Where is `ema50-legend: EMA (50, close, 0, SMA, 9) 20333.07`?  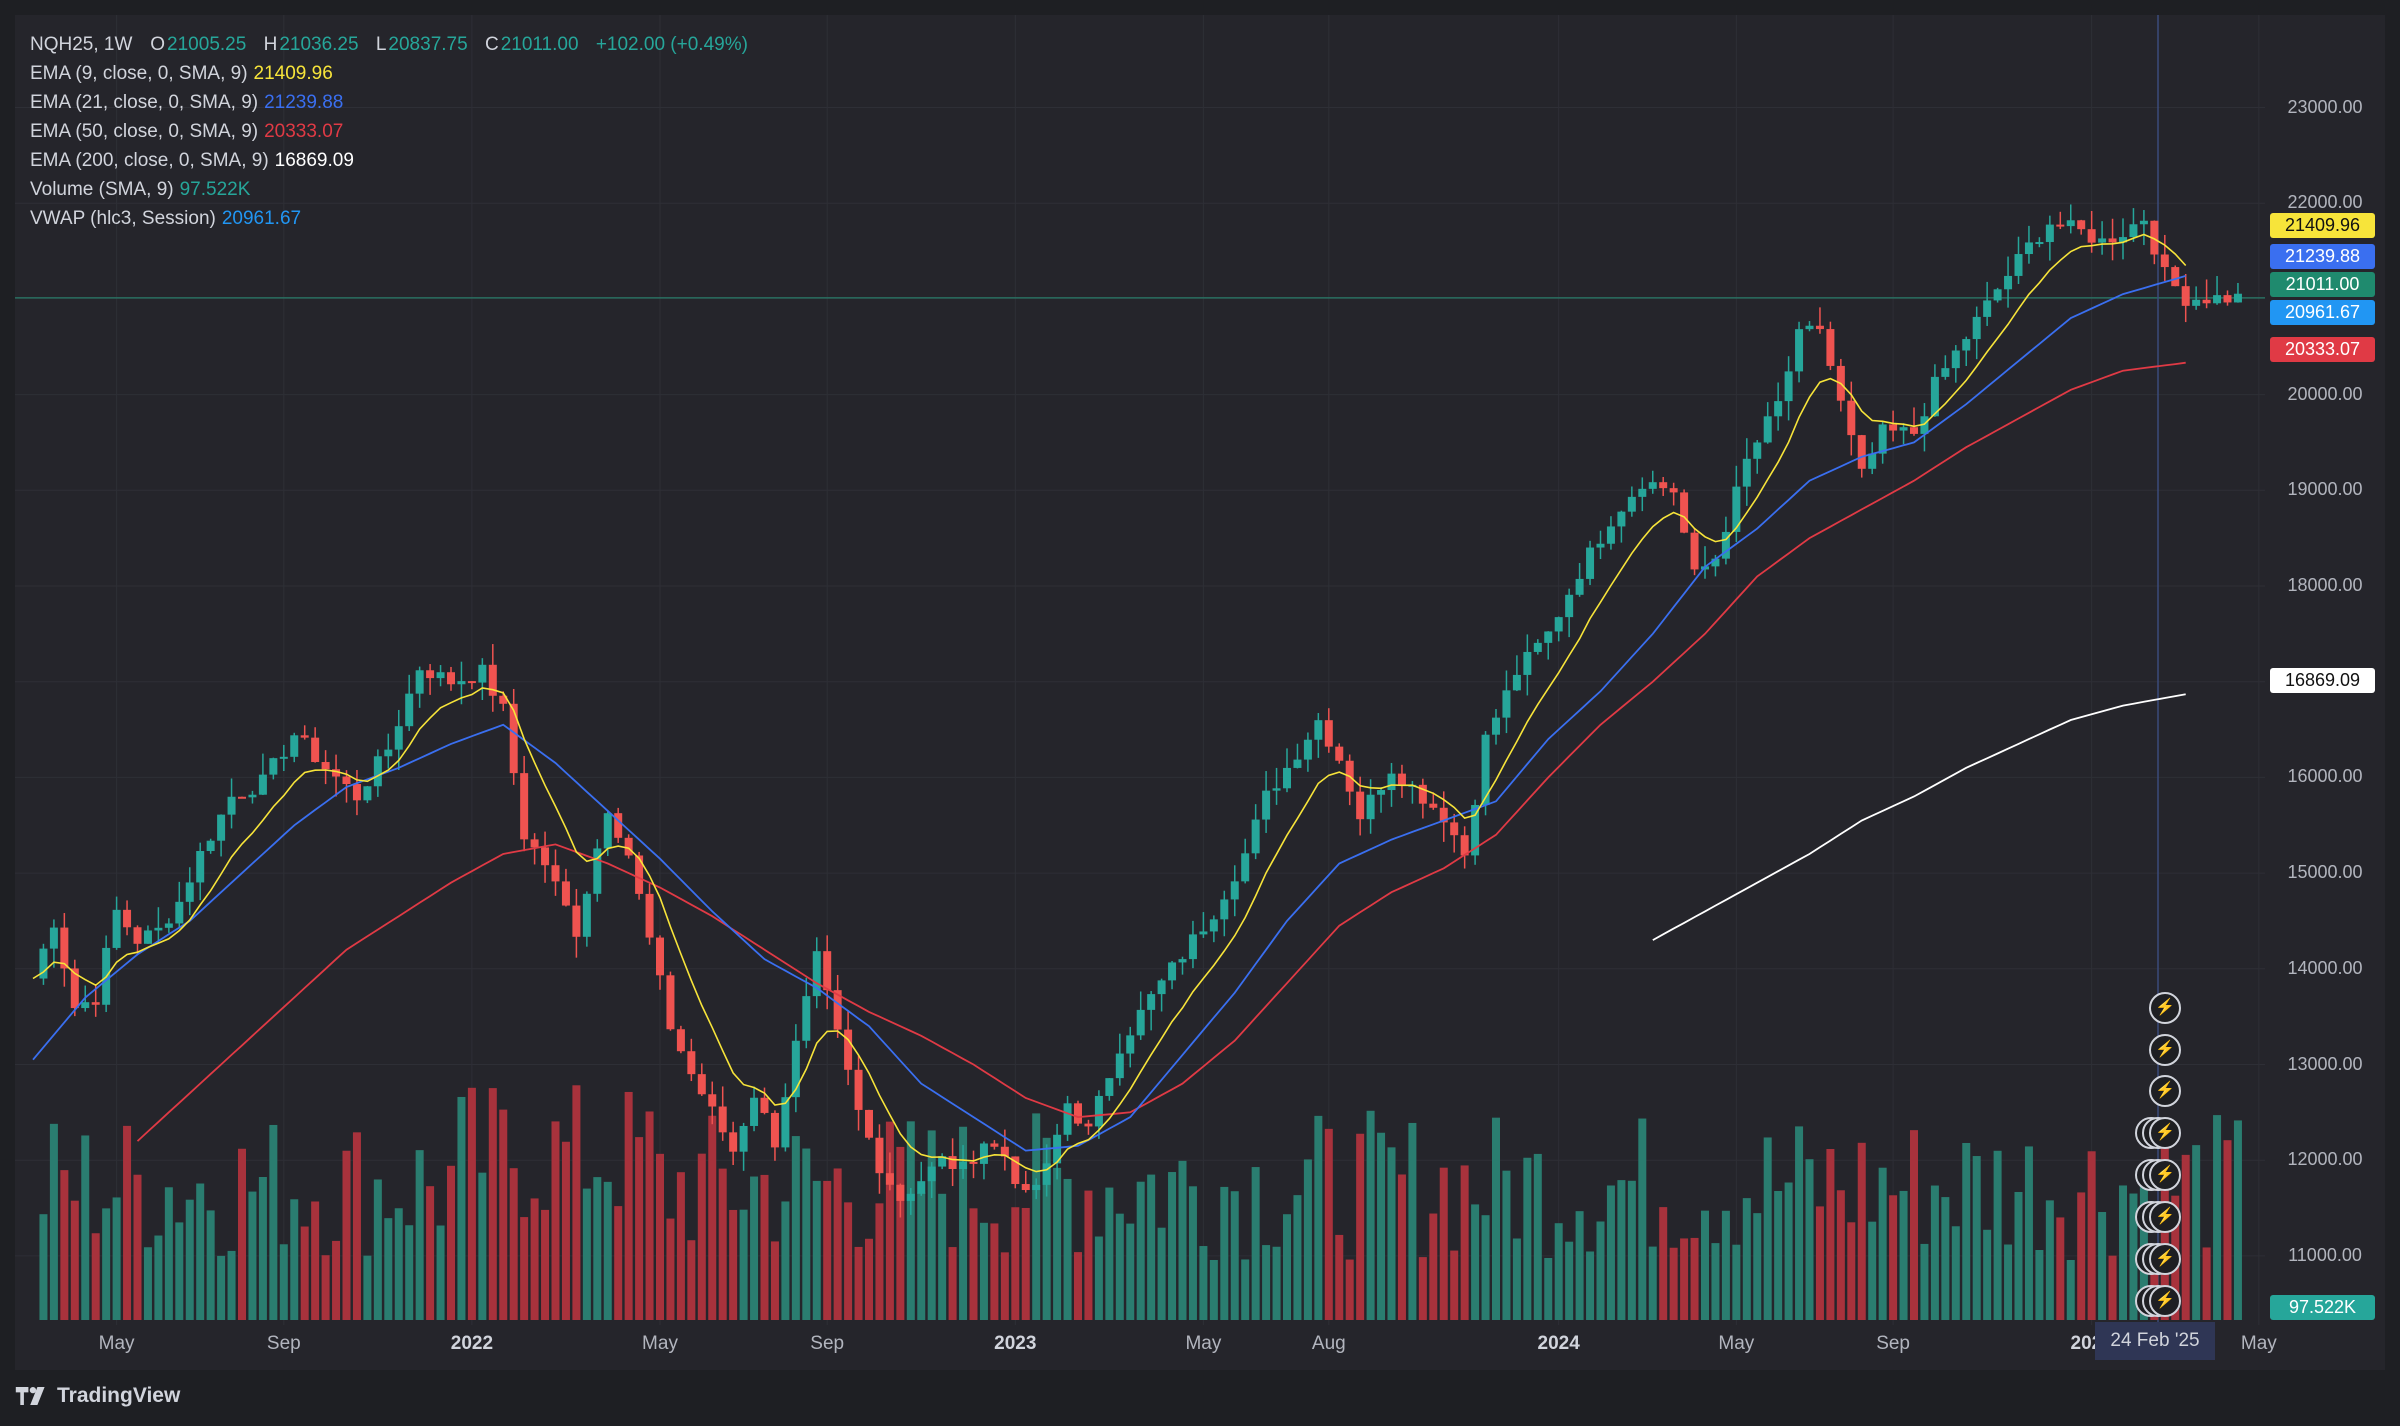 ema50-legend: EMA (50, close, 0, SMA, 9) 20333.07 is located at coordinates (395, 131).